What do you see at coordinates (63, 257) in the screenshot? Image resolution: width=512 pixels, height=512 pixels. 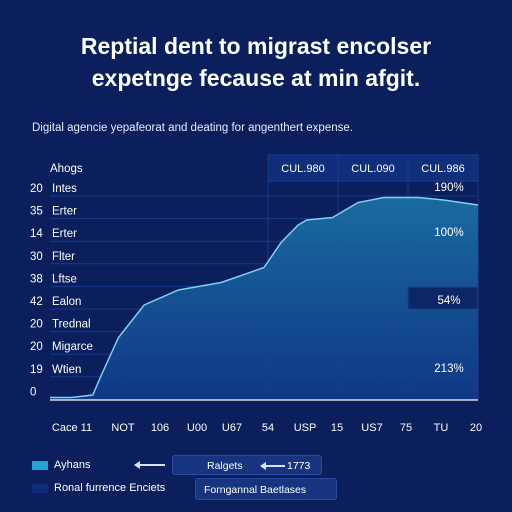 I see `row-label: Flter` at bounding box center [63, 257].